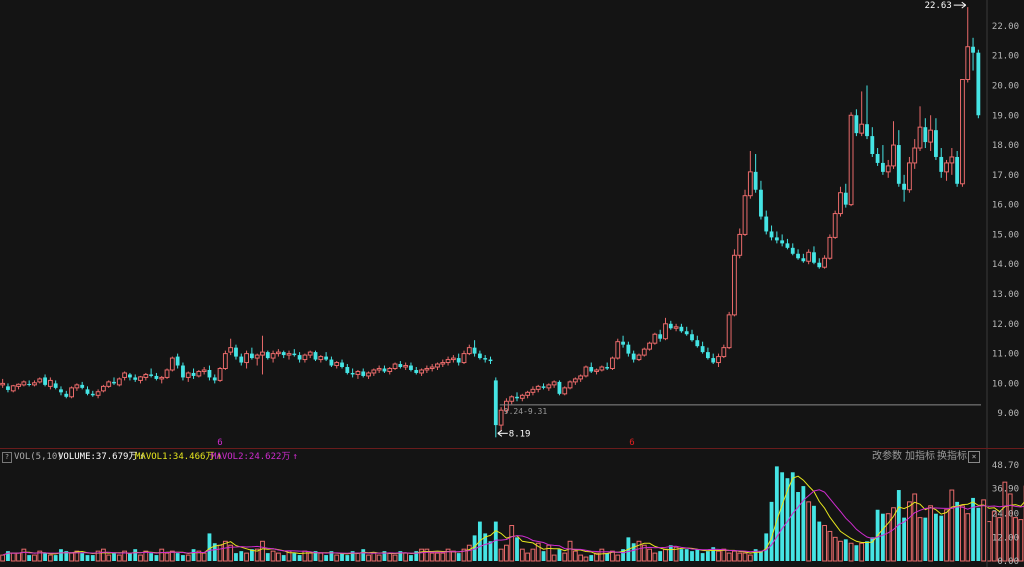 The width and height of the screenshot is (1024, 567). Describe the element at coordinates (1005, 176) in the screenshot. I see `price-tick-label: 17.00` at that location.